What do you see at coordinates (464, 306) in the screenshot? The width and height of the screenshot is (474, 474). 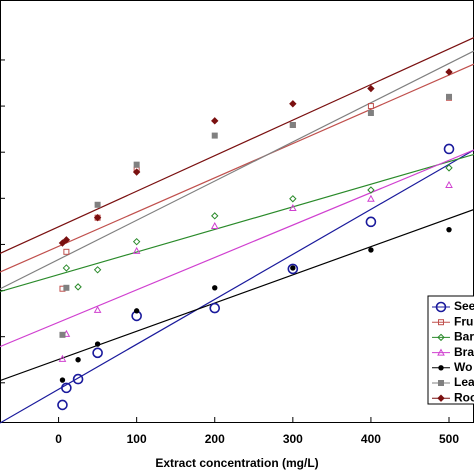 I see `legend-label: See` at bounding box center [464, 306].